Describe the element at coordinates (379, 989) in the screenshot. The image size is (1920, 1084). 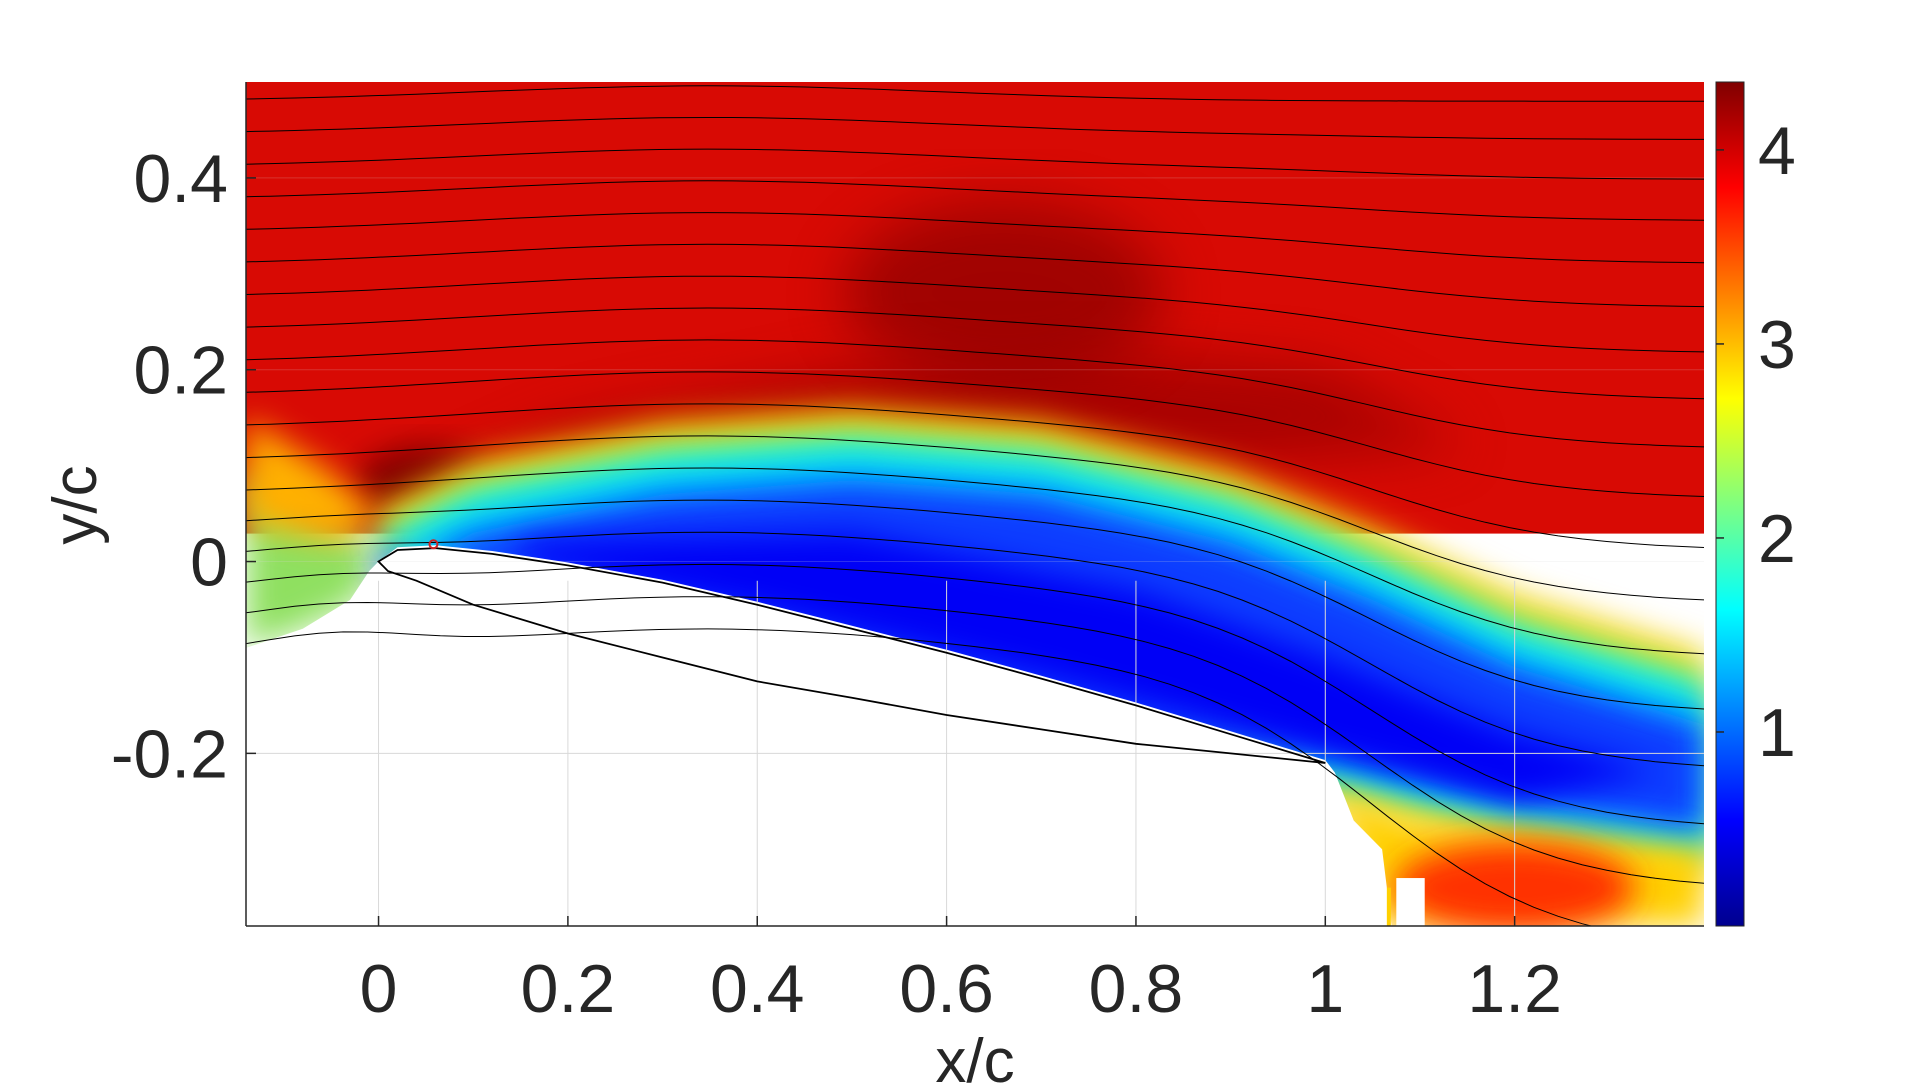
I see `x-tick-label-0: 0` at that location.